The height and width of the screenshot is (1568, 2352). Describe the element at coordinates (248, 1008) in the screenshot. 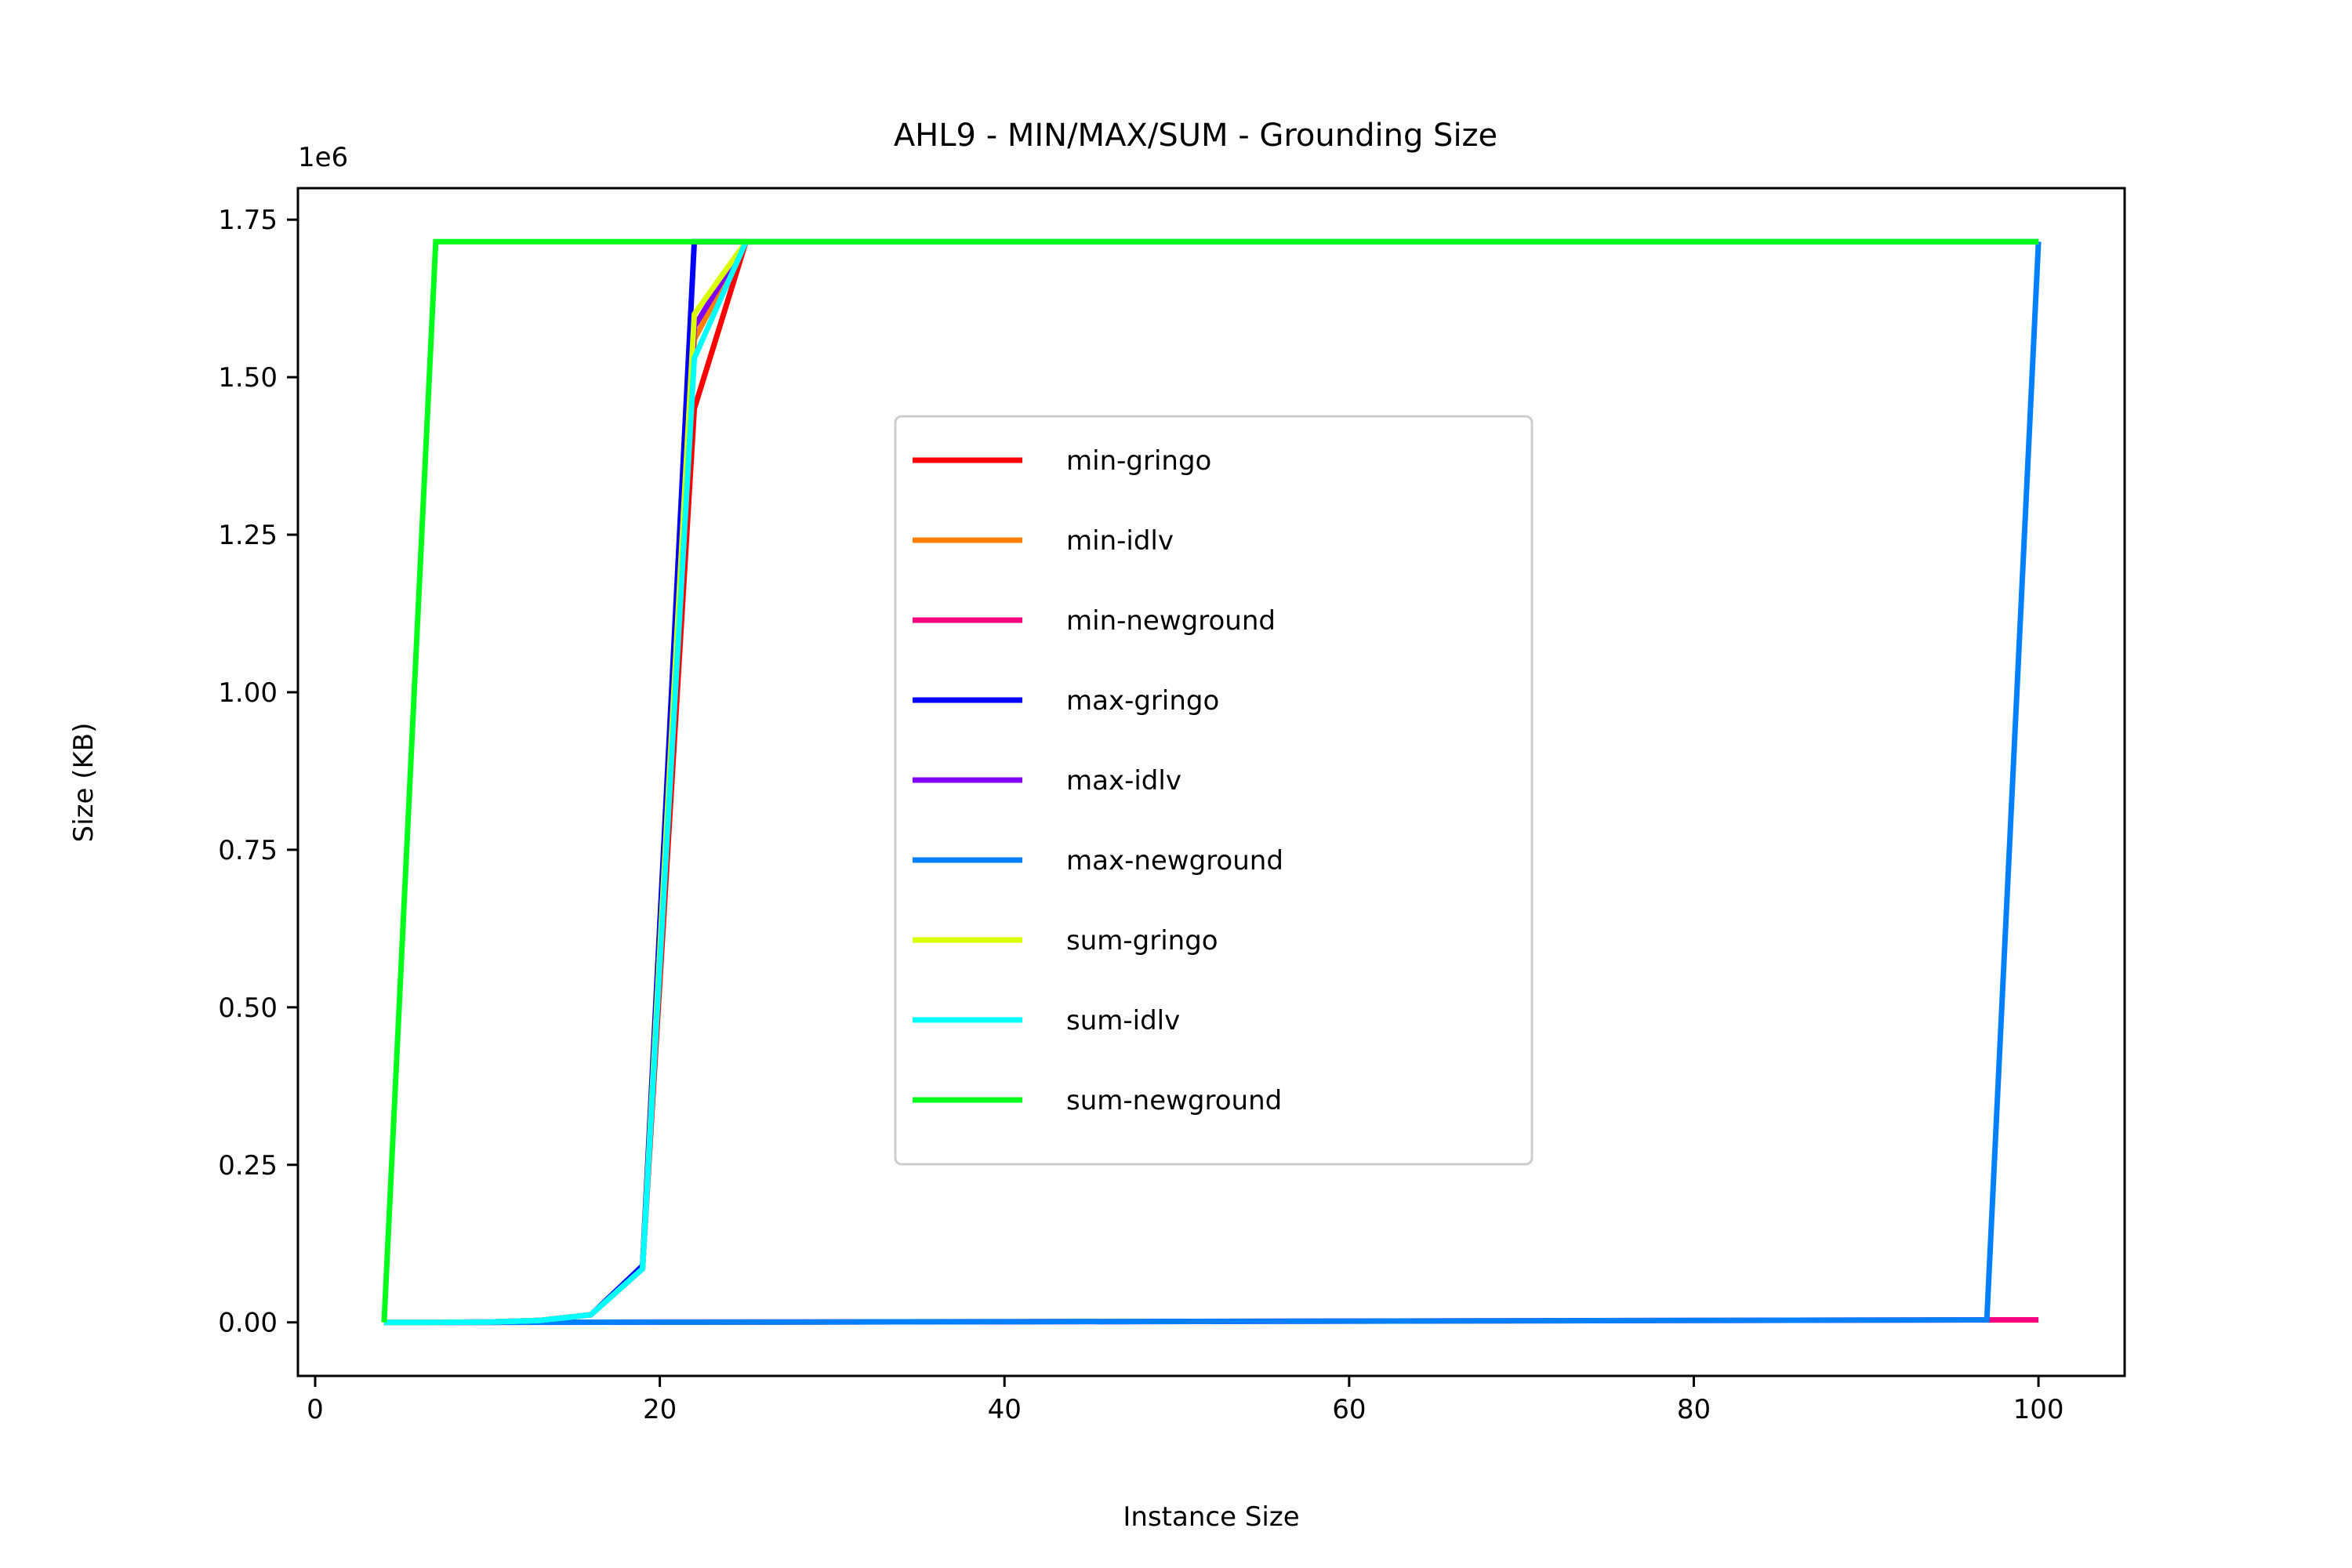

I see `y-tick-label: 0.50` at that location.